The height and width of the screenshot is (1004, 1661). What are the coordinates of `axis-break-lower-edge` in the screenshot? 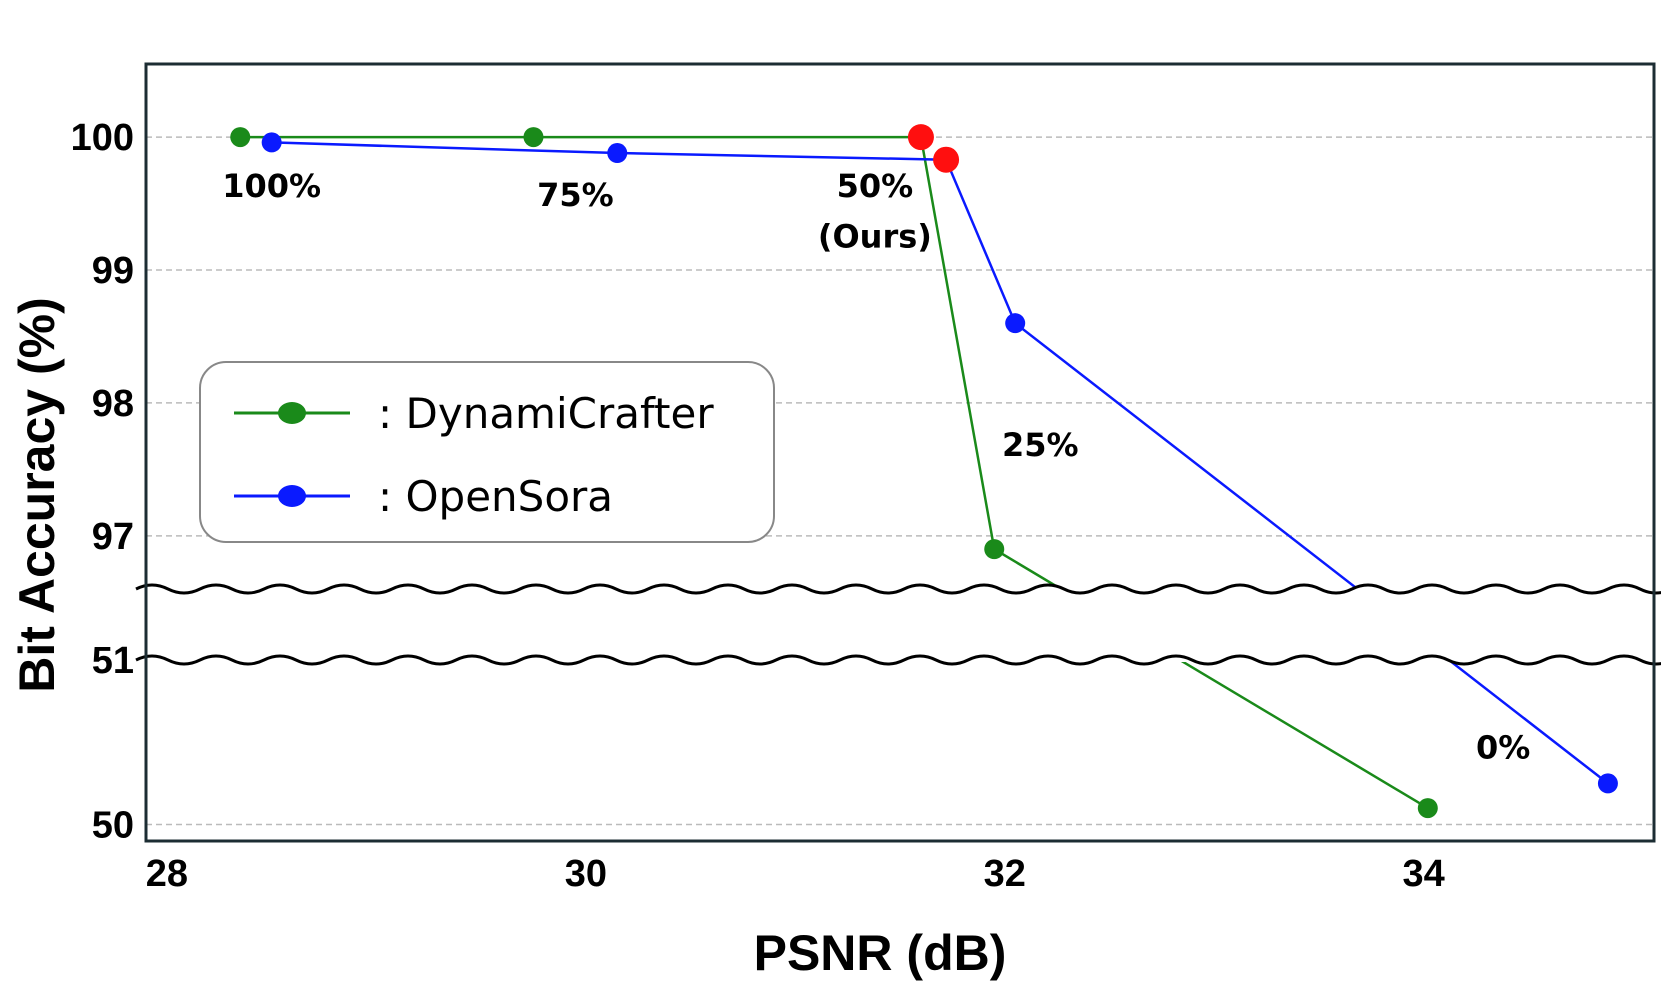 It's located at (898, 660).